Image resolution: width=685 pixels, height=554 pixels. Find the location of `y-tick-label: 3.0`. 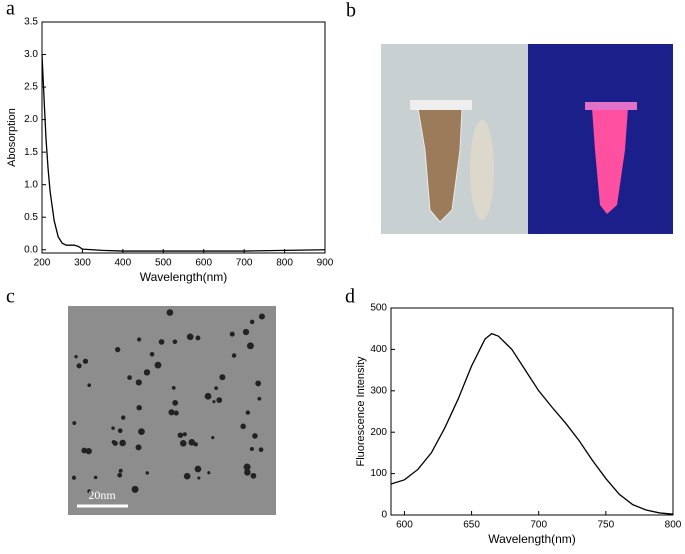

y-tick-label: 3.0 is located at coordinates (31, 54).